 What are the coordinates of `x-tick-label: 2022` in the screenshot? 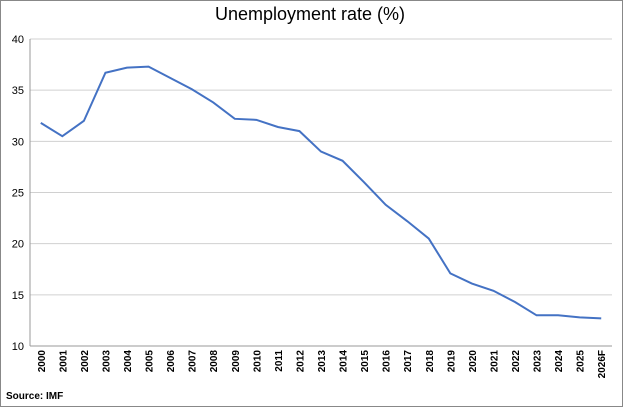 It's located at (516, 361).